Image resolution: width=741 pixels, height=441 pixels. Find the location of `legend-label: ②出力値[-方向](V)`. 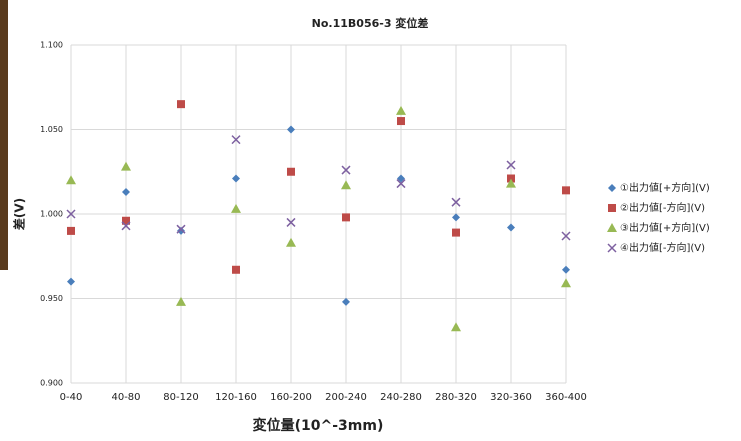

legend-label: ②出力値[-方向](V) is located at coordinates (662, 207).